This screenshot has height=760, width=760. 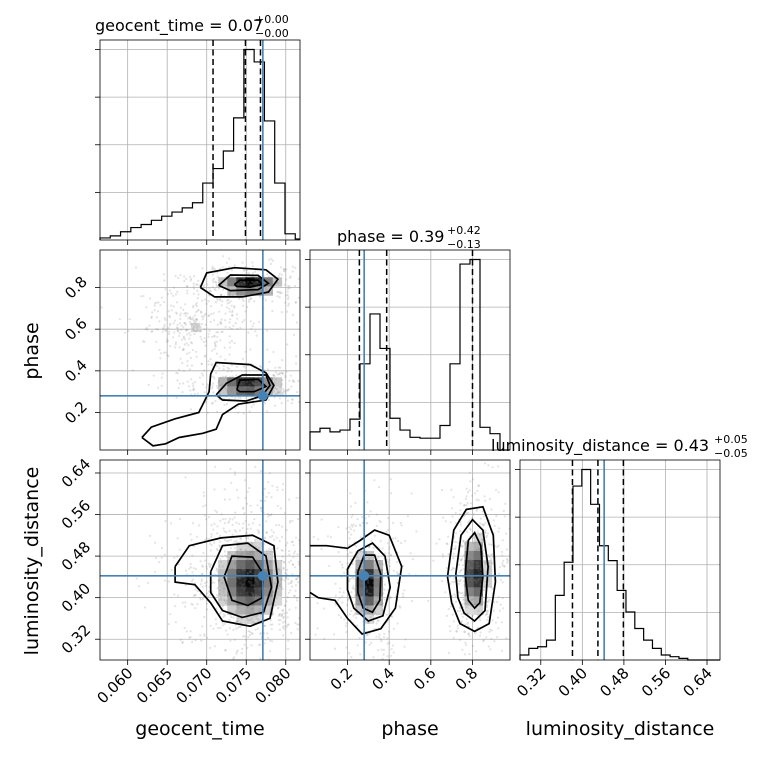 What do you see at coordinates (656, 682) in the screenshot?
I see `xtick-label-luminosity_distance: 0.56` at bounding box center [656, 682].